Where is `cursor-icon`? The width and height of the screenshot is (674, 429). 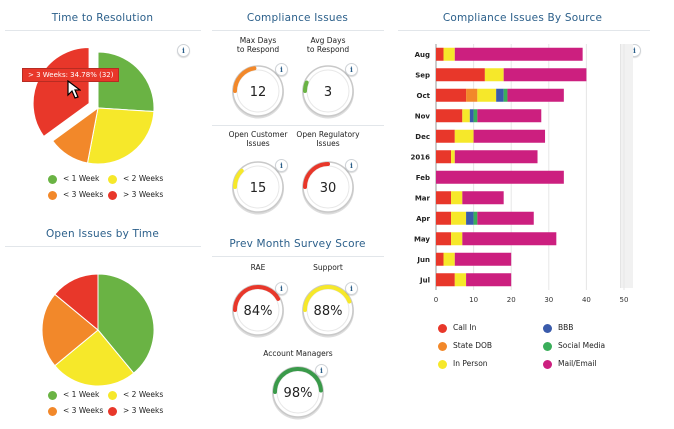 cursor-icon is located at coordinates (74, 89).